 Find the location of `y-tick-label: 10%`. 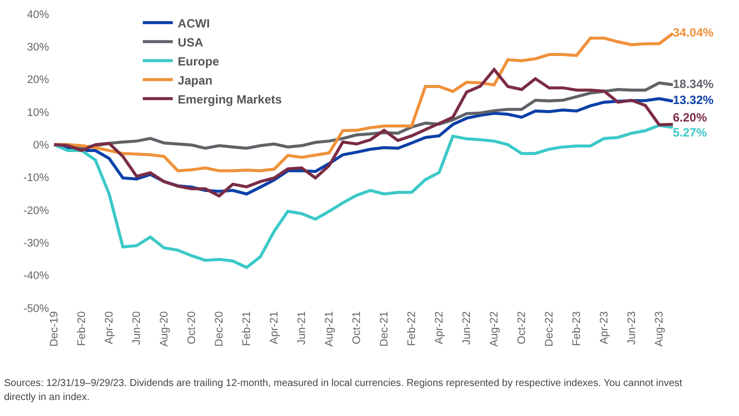

y-tick-label: 10% is located at coordinates (38, 112).